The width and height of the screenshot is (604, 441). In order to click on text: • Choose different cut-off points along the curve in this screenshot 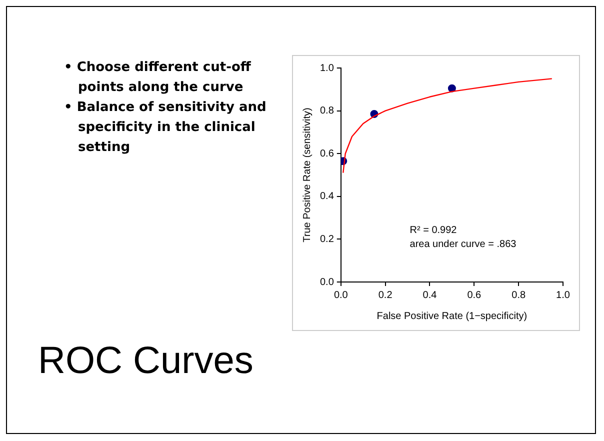, I will do `click(158, 78)`.